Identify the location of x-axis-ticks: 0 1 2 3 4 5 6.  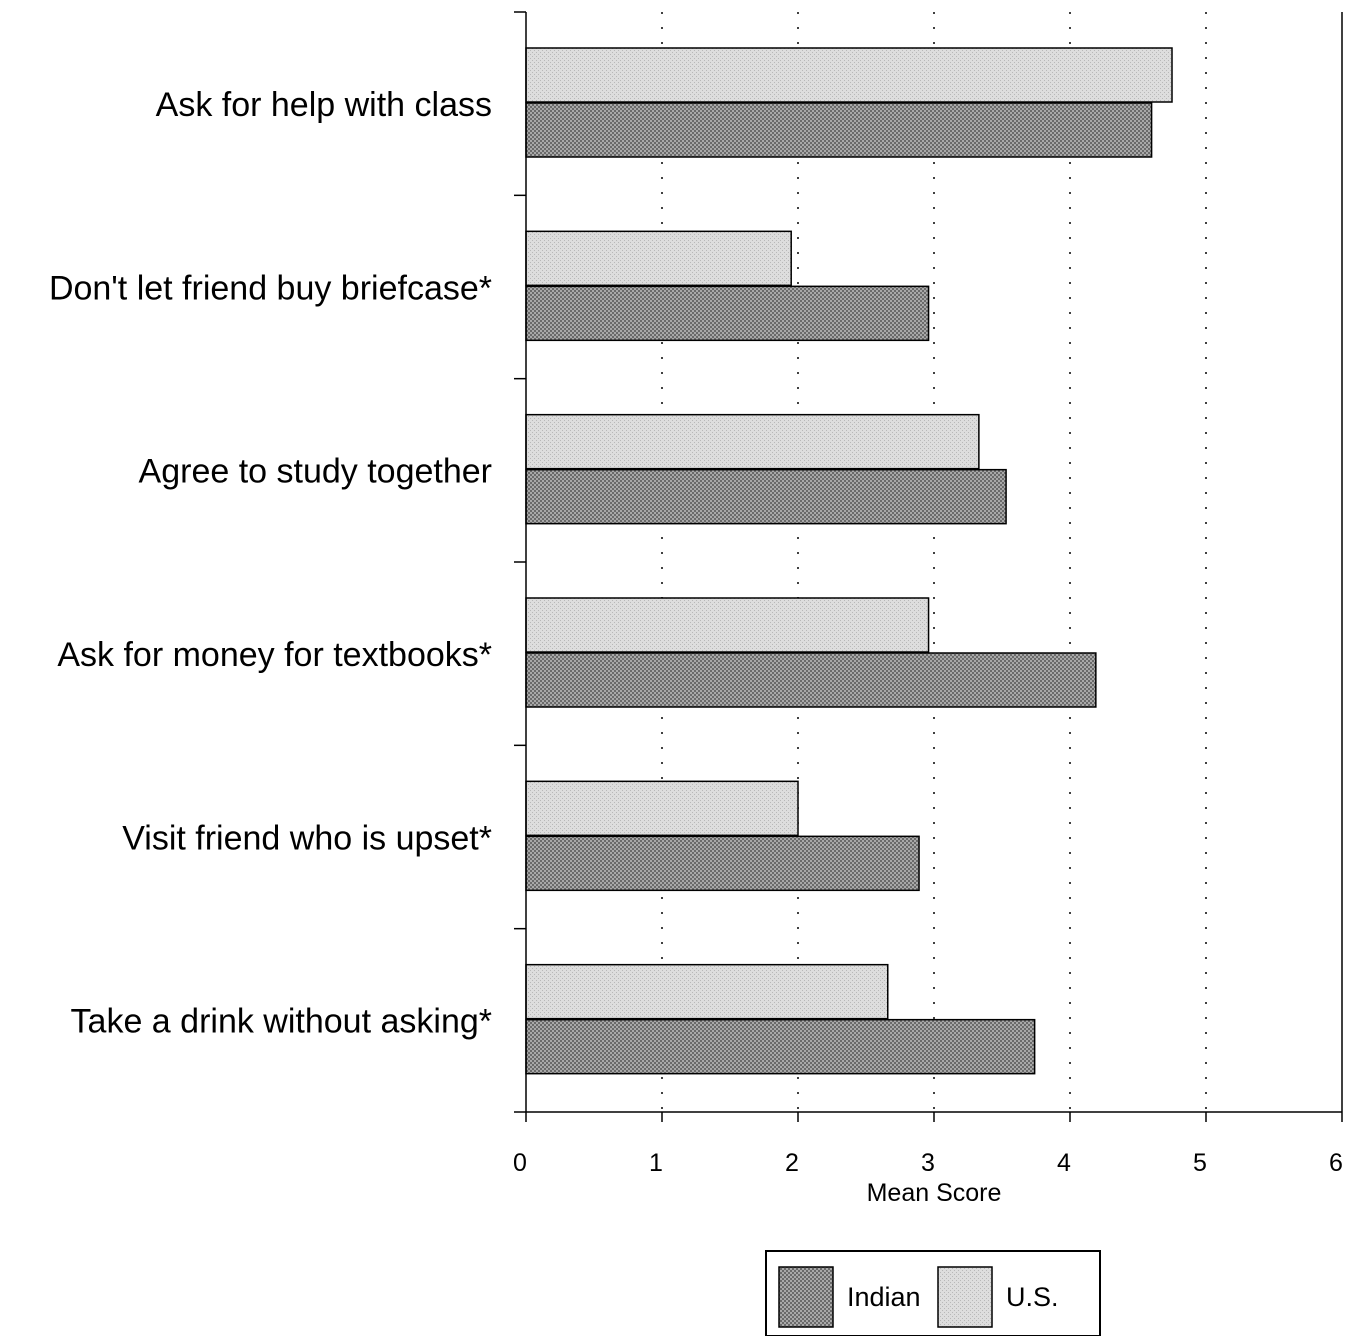
(928, 1163).